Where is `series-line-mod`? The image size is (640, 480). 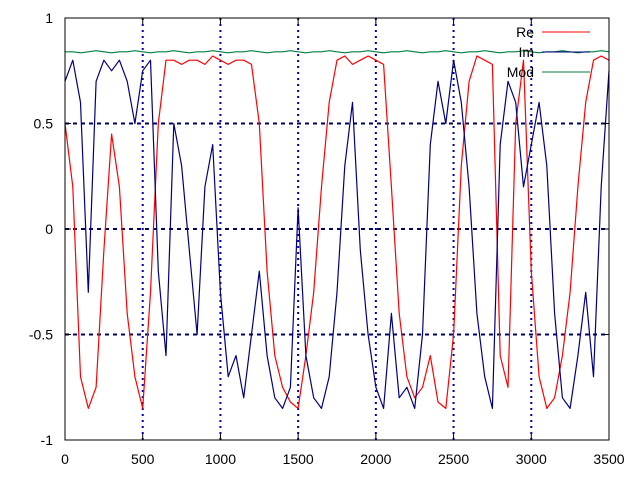
series-line-mod is located at coordinates (337, 52).